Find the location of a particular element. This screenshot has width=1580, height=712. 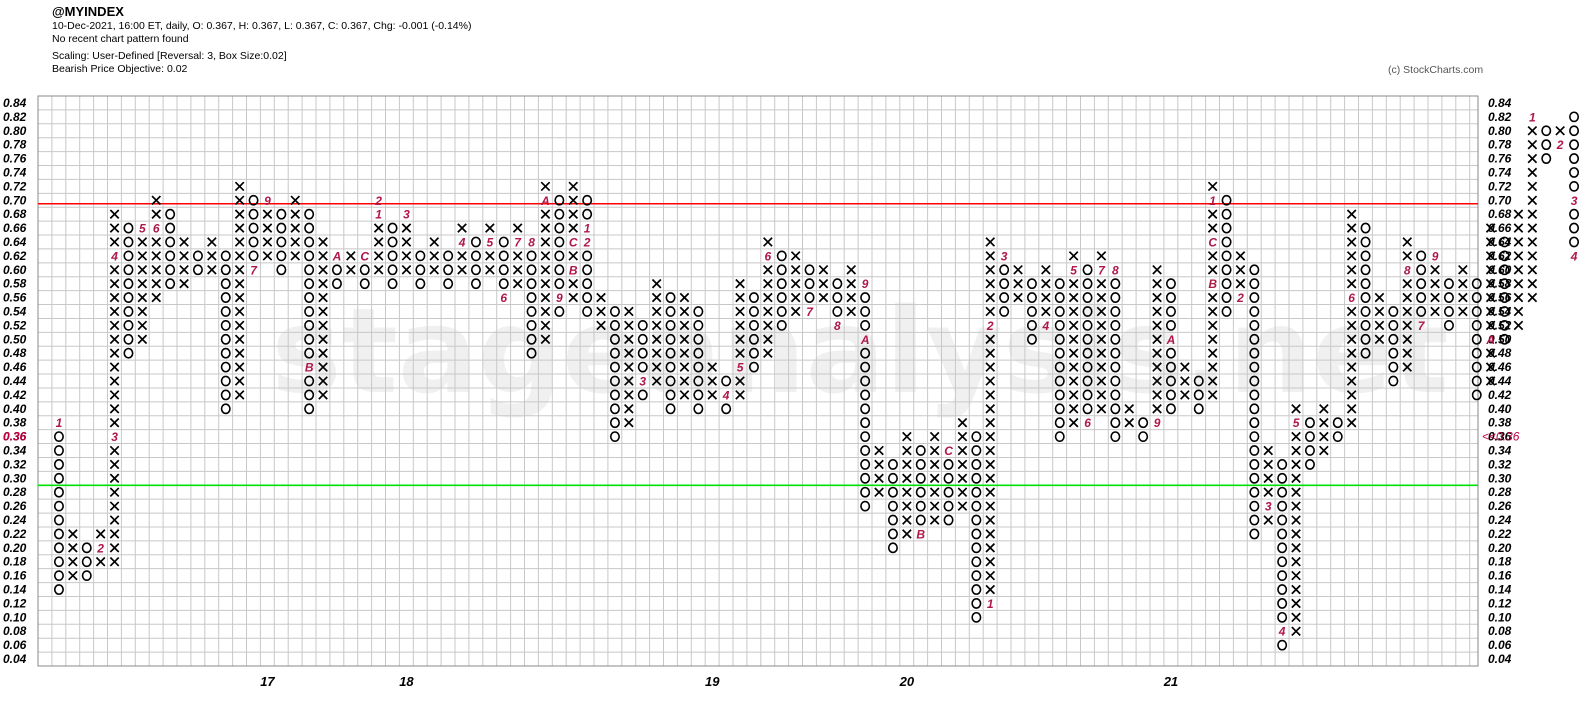

pf-column: B is located at coordinates (309, 311).